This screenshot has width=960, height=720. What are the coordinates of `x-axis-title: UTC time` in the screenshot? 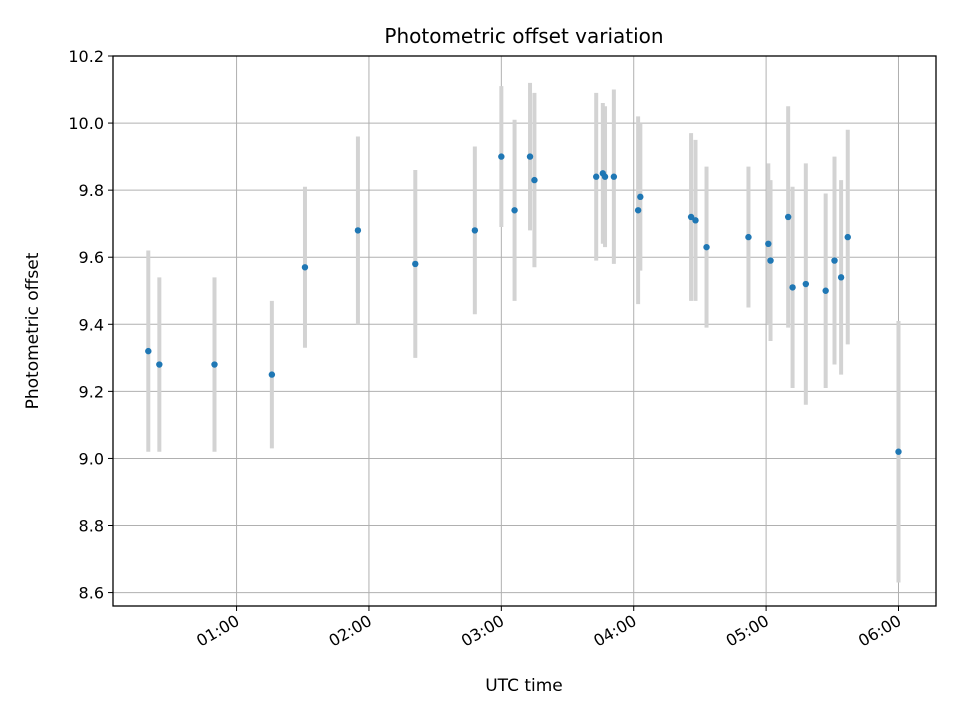 It's located at (524, 686).